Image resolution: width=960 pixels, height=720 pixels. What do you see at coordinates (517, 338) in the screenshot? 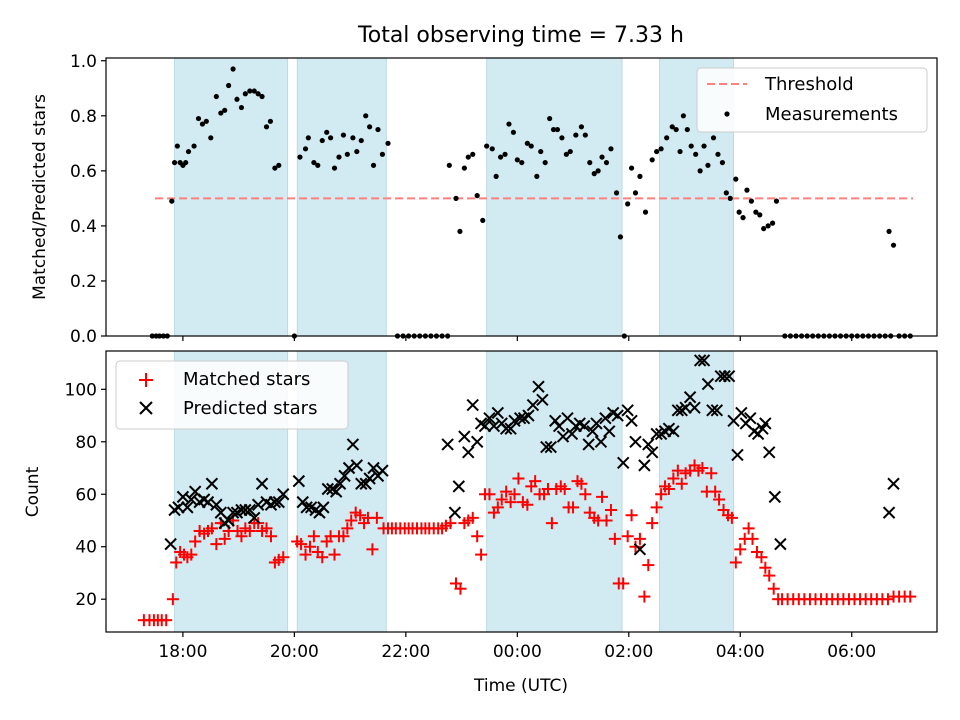
I see `top-x-ticks` at bounding box center [517, 338].